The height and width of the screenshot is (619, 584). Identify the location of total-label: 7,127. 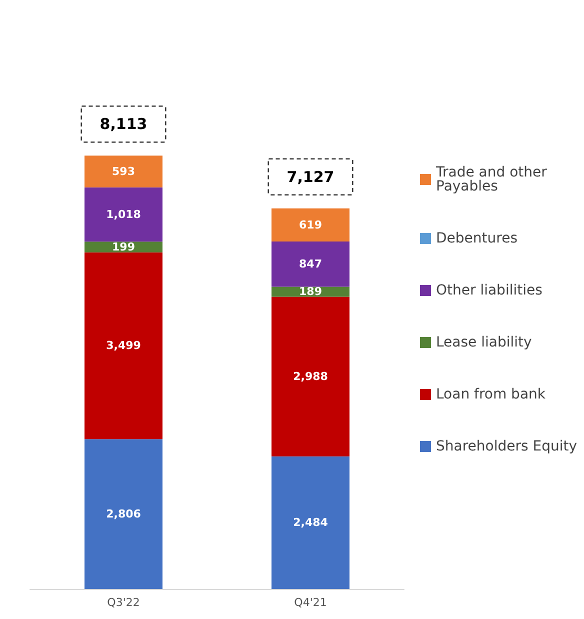
(310, 177).